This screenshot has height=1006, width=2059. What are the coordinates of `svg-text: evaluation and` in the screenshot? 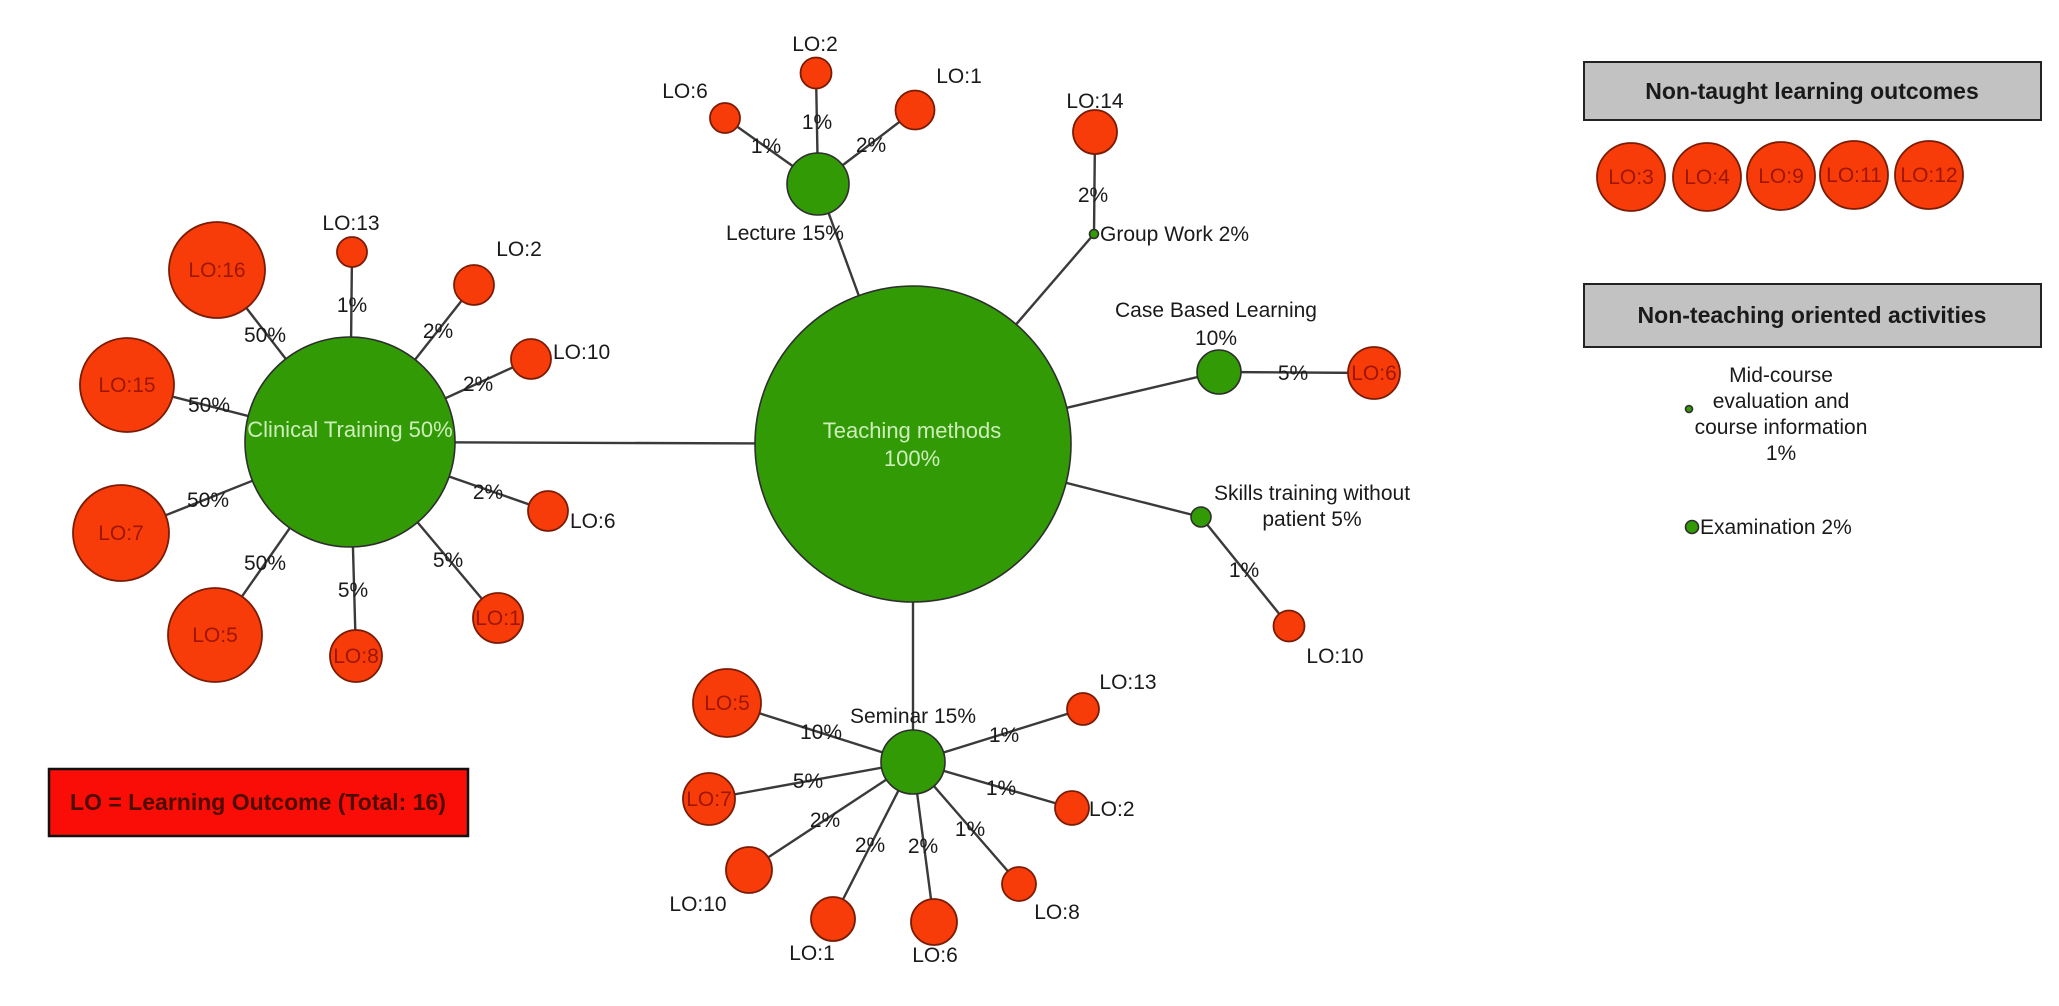 It's located at (1781, 401).